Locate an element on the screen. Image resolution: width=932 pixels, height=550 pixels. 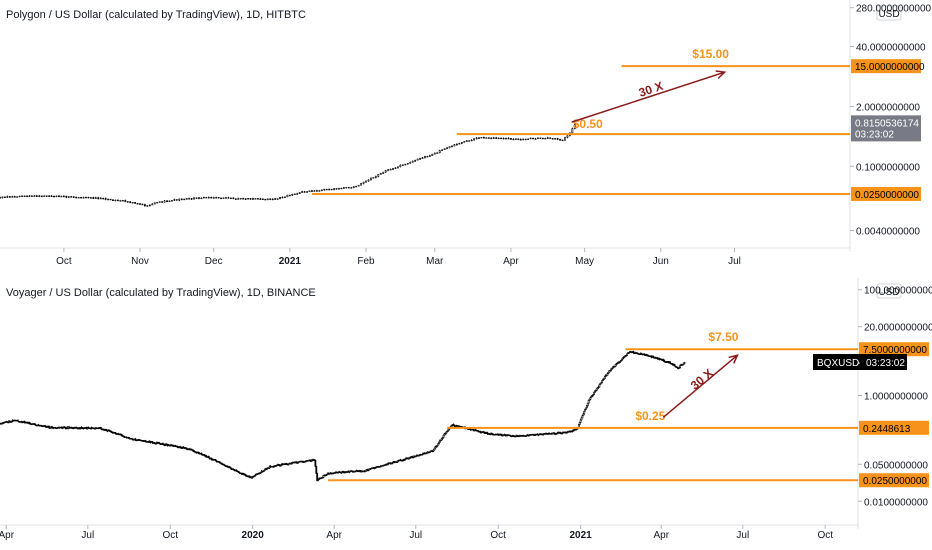
y-tick-label: 0.0040000000 is located at coordinates (888, 232).